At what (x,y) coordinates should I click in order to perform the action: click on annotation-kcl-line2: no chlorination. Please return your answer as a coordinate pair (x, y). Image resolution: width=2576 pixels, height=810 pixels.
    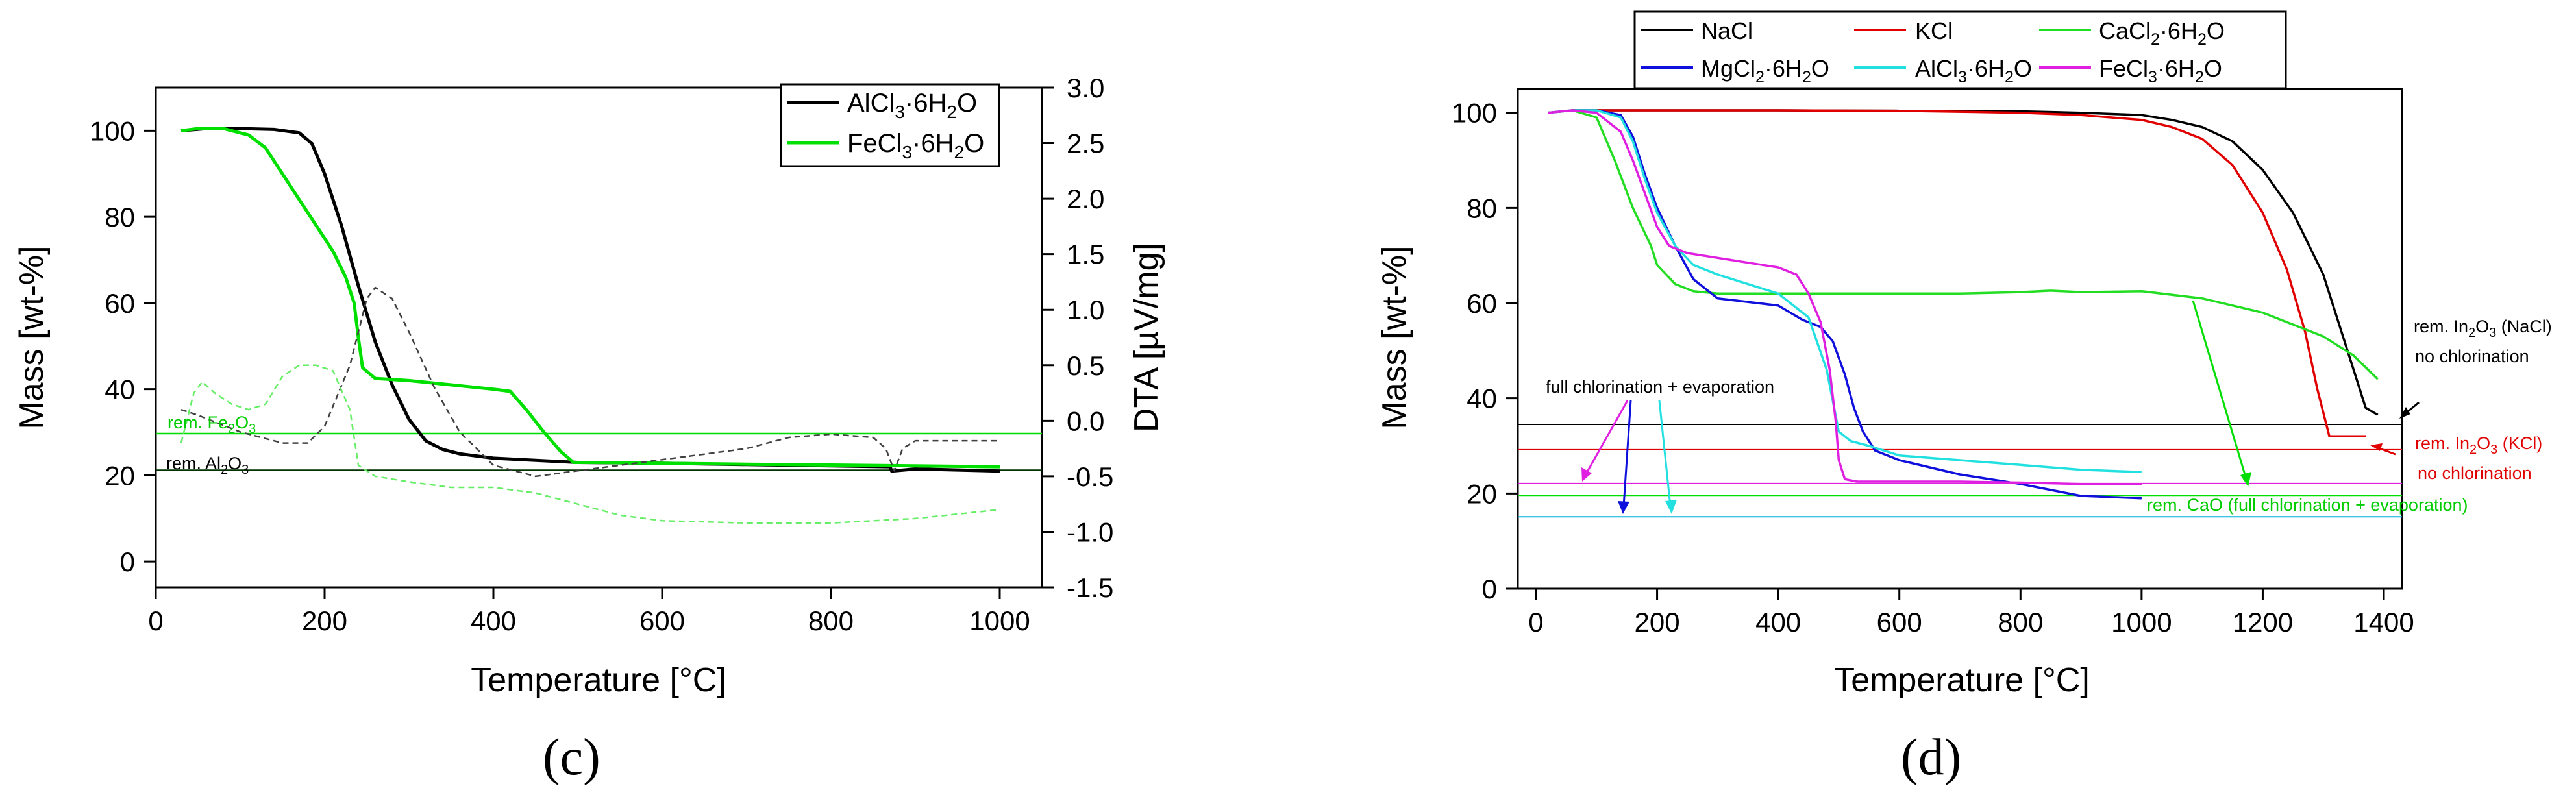
    Looking at the image, I should click on (2475, 473).